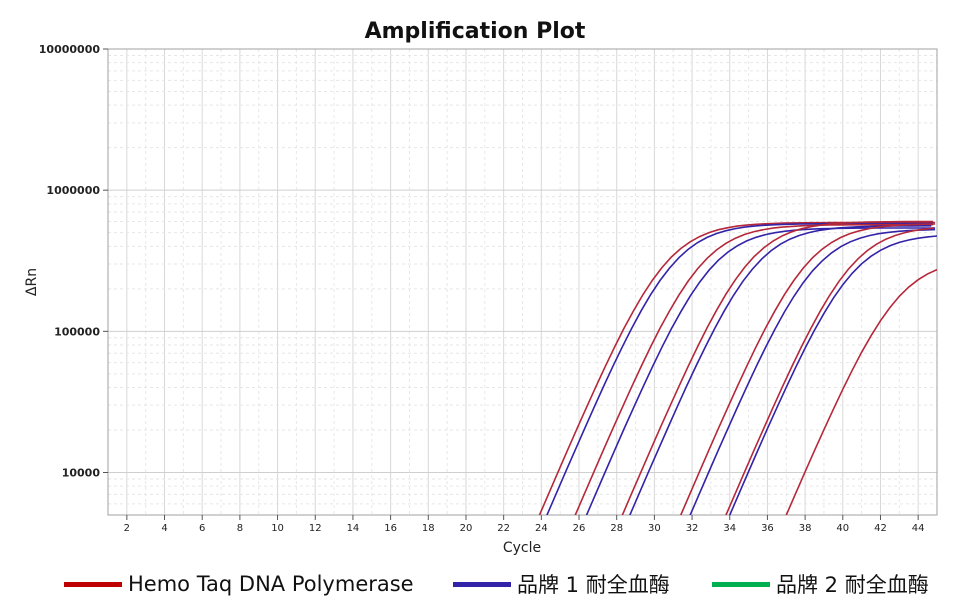  Describe the element at coordinates (842, 528) in the screenshot. I see `x-tick-label: 40` at that location.